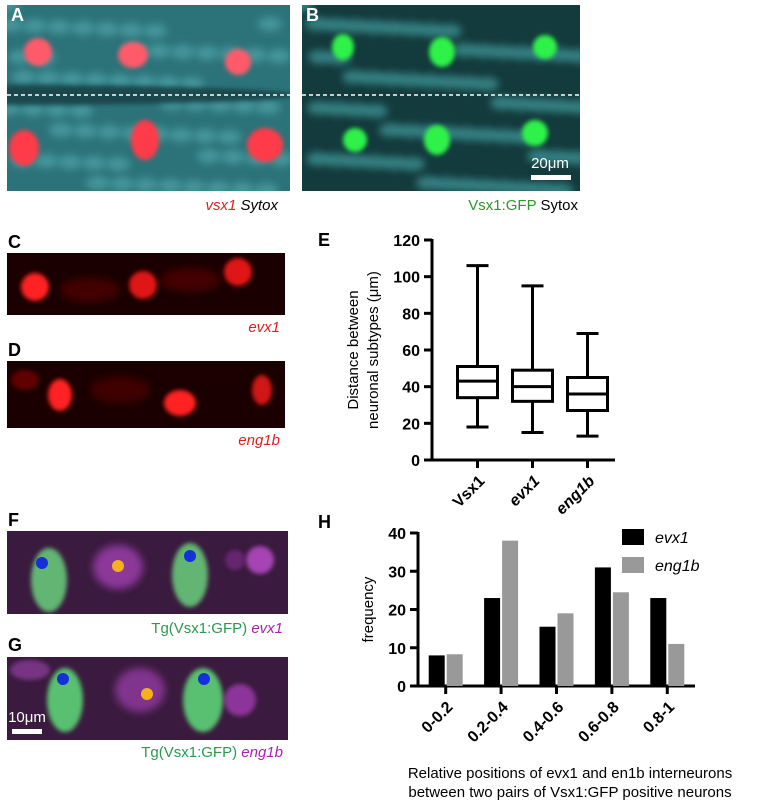  Describe the element at coordinates (217, 628) in the screenshot. I see `caption: Tg(Vsx1:GFP) evx1` at that location.